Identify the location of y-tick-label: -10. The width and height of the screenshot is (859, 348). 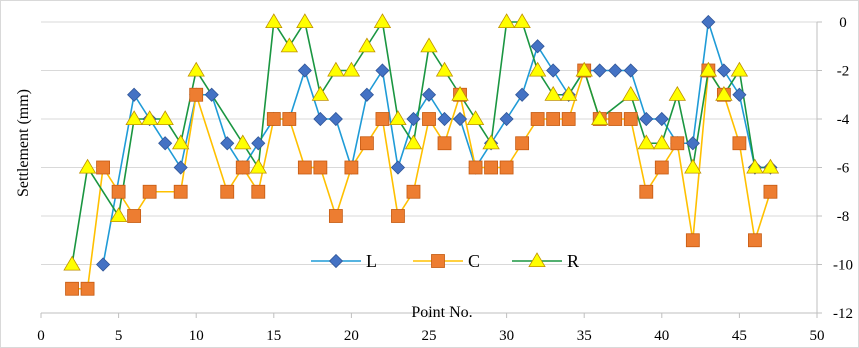
(843, 266).